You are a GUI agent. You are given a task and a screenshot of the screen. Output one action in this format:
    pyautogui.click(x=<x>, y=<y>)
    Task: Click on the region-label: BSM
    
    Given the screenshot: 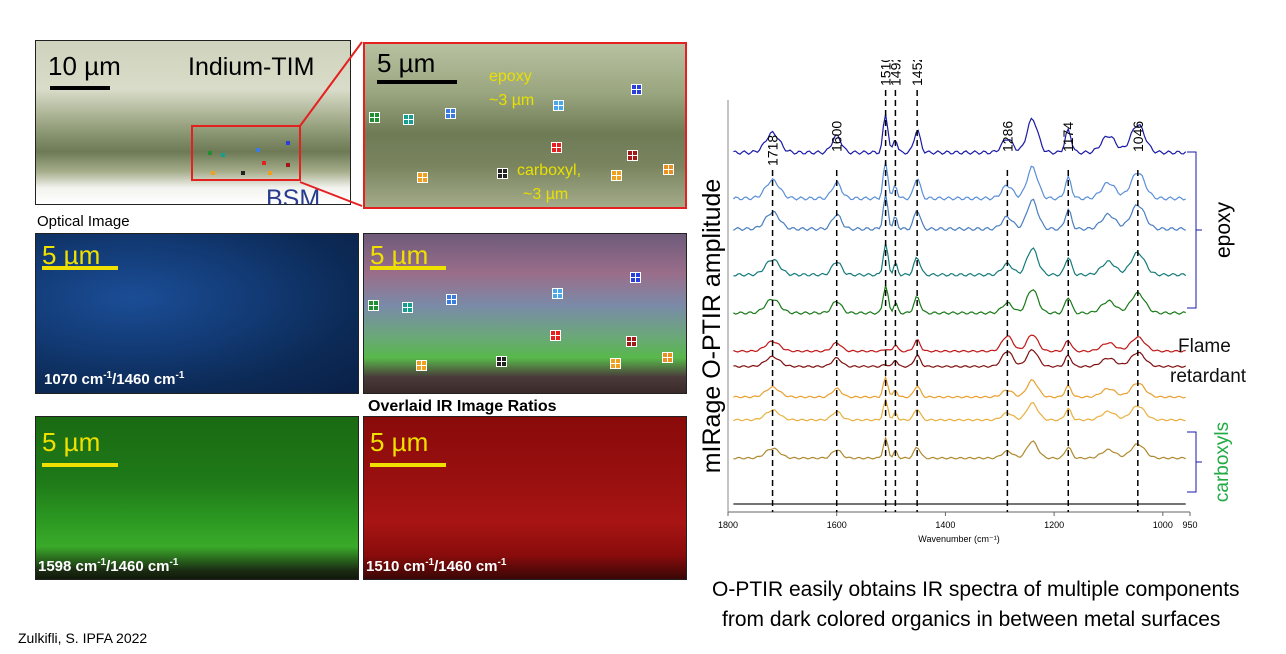 What is the action you would take?
    pyautogui.click(x=293, y=195)
    